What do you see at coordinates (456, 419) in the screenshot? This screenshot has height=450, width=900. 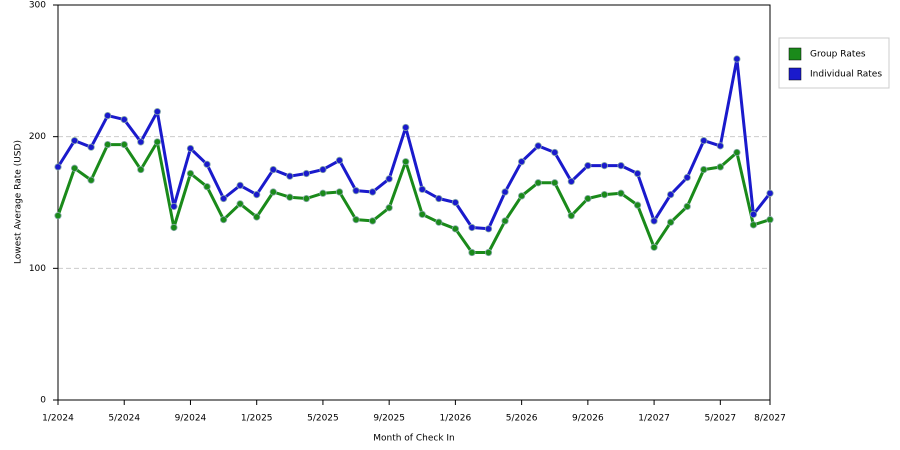 I see `x-tick-label: 1/2026` at bounding box center [456, 419].